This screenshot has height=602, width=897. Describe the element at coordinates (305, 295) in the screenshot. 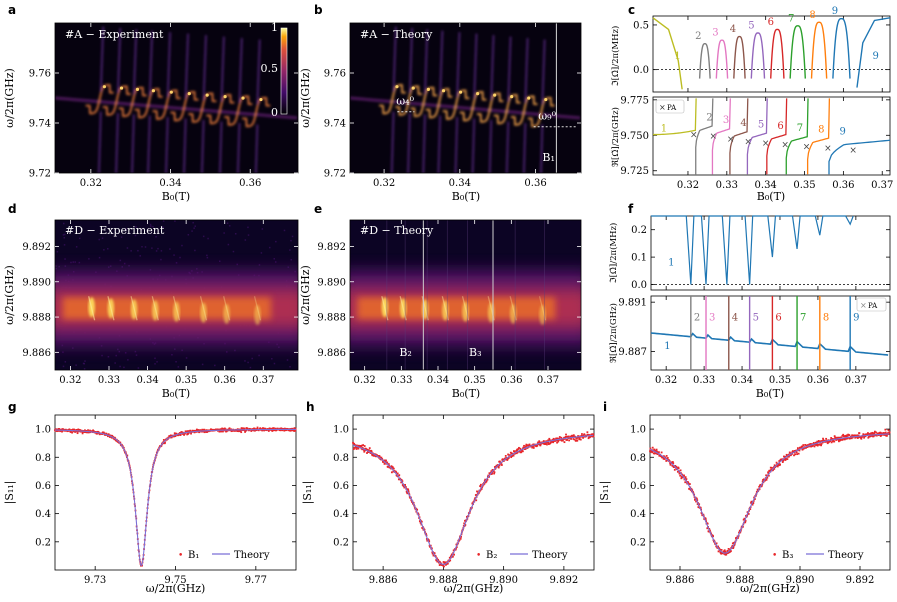

I see `y-axis-label: ω/2π(GHz)` at that location.